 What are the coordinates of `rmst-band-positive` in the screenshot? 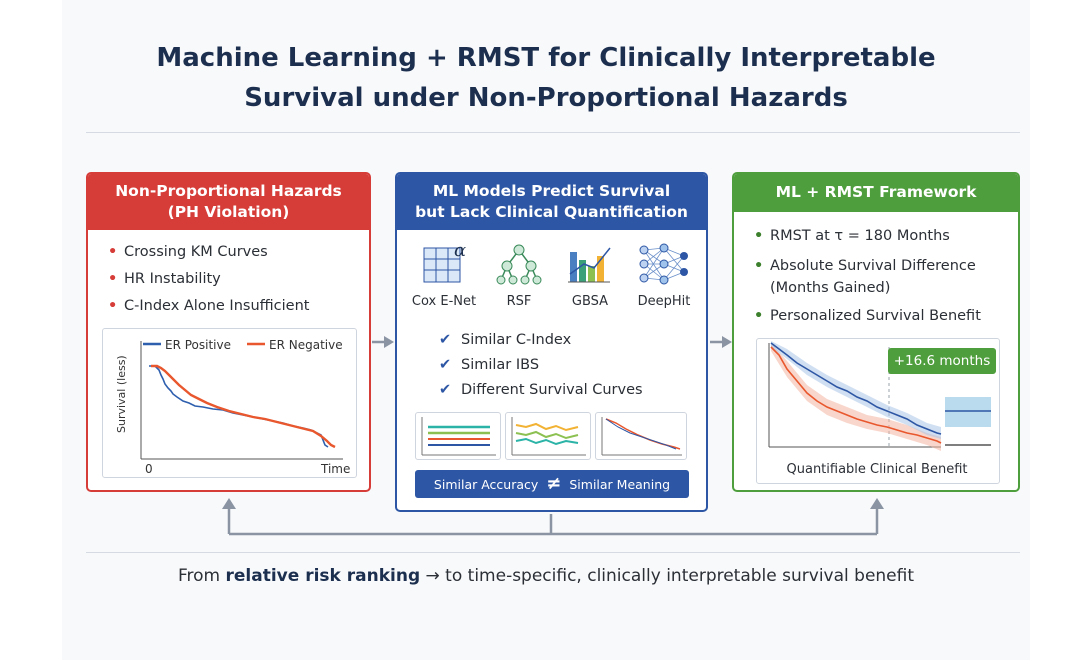 It's located at (856, 390).